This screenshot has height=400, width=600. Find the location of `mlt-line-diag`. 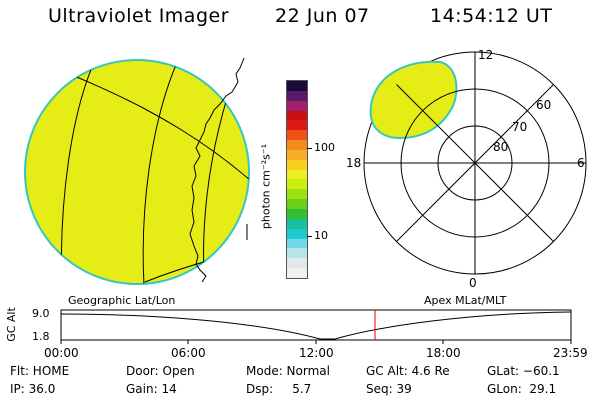

mlt-line-diag is located at coordinates (475, 163).